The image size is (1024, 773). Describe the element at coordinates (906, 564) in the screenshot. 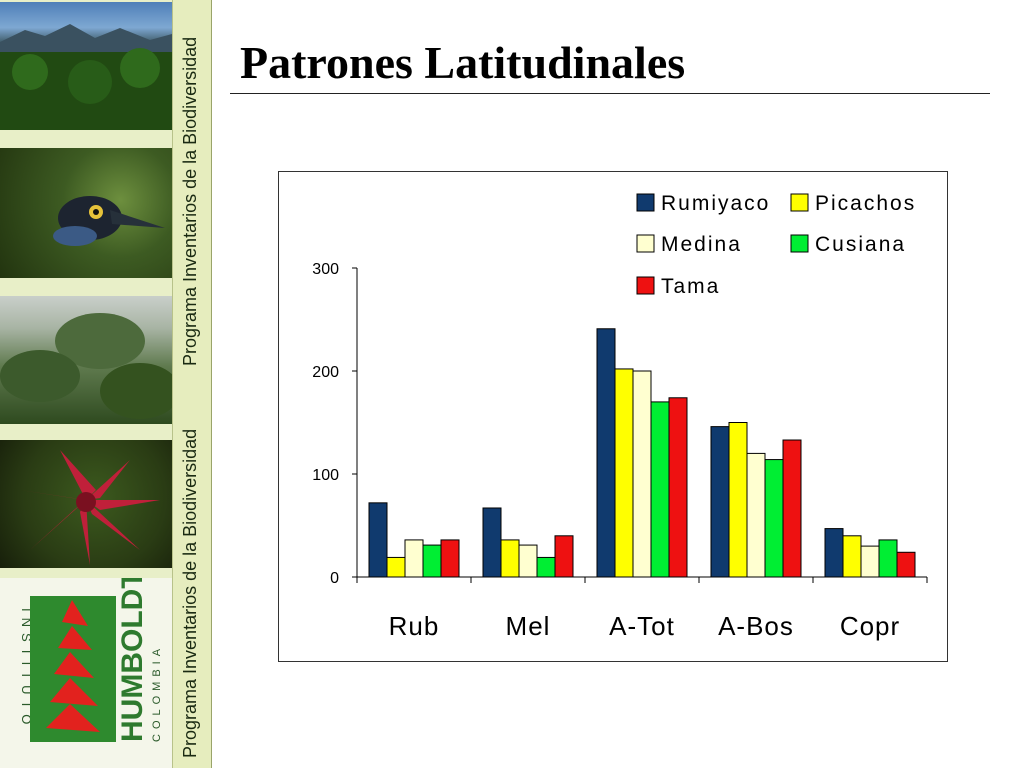

I see `bar-tama-copr` at that location.